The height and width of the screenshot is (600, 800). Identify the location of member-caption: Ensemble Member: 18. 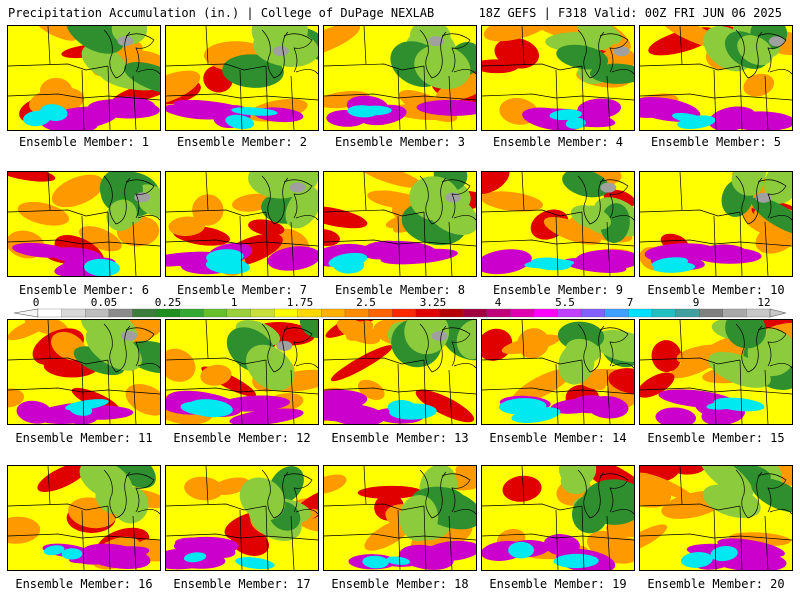
(400, 584).